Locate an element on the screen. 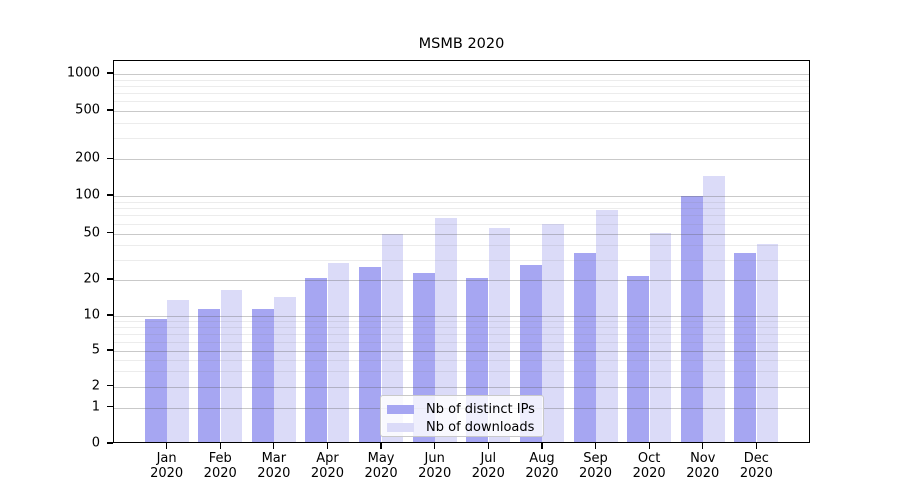 The image size is (900, 500). y-tick-label: 1 is located at coordinates (95, 407).